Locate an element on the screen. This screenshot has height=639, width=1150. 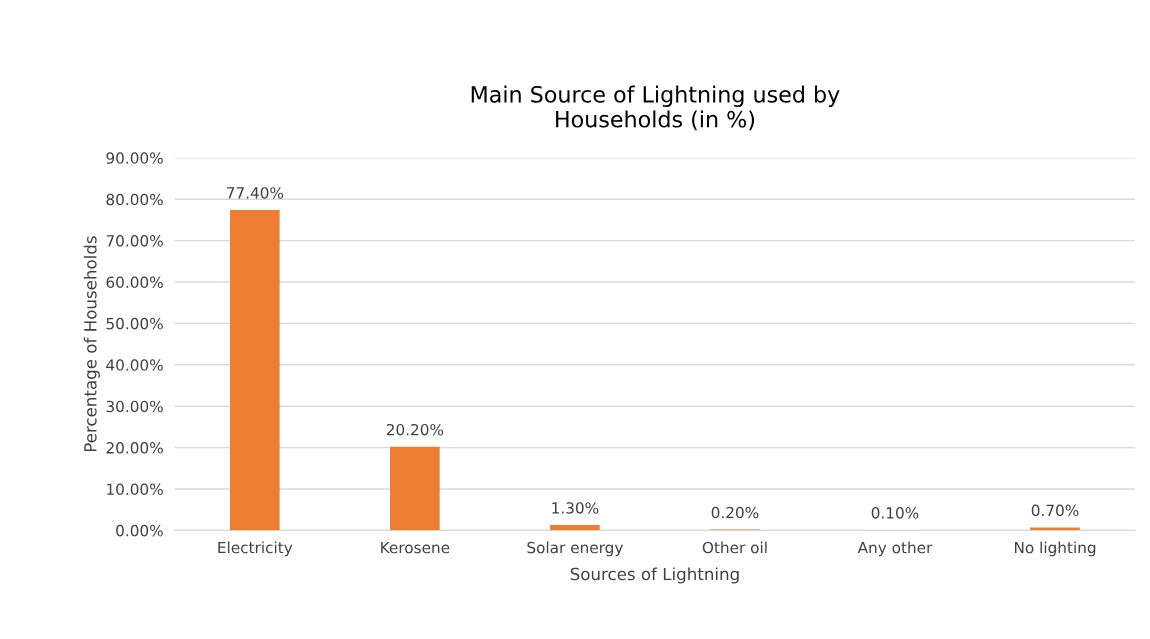
x-tick-label: No lighting is located at coordinates (1055, 549).